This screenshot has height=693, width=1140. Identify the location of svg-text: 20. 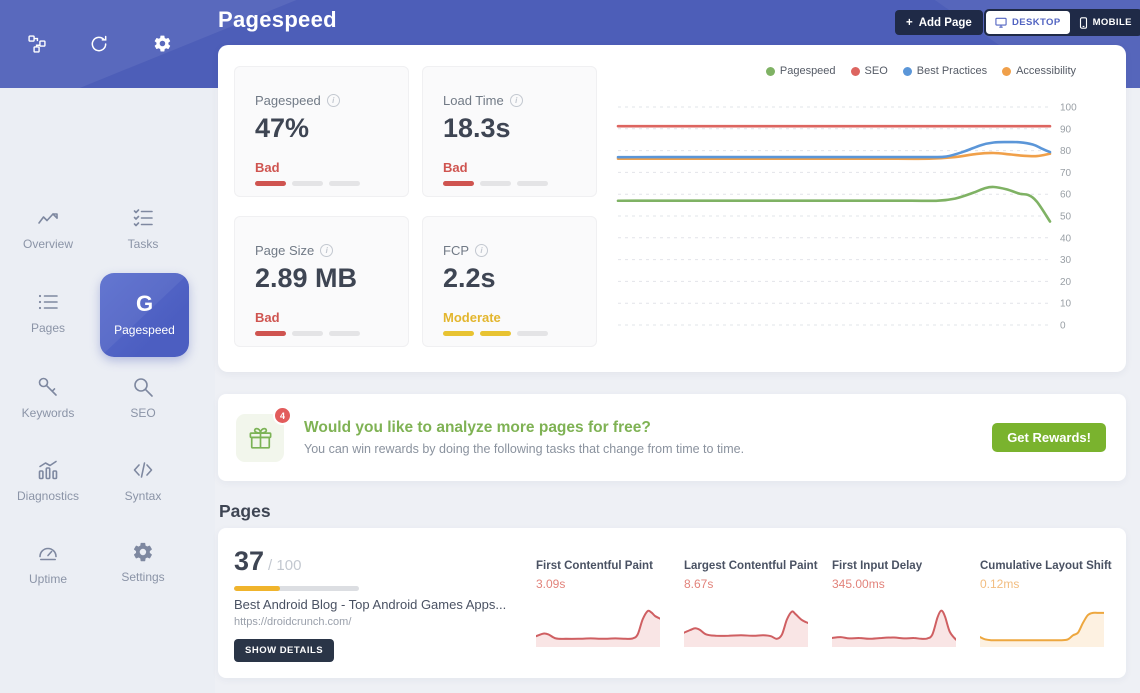
(1066, 282).